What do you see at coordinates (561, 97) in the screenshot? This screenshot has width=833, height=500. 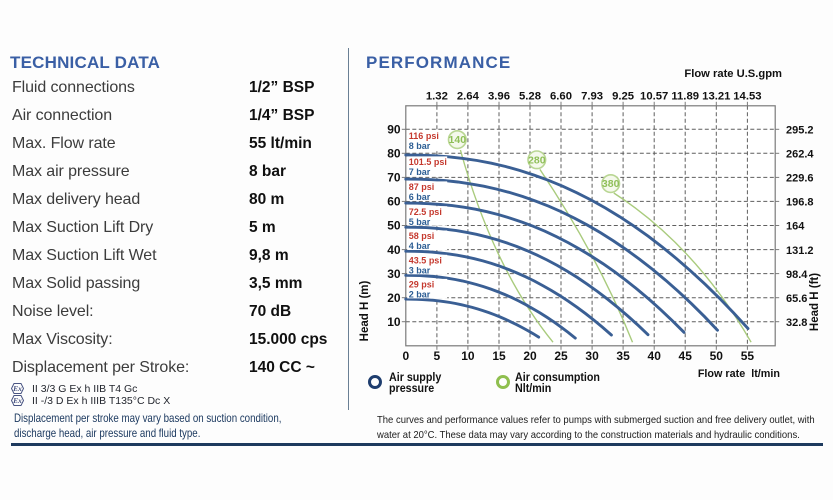 I see `svg-text: 6.60` at bounding box center [561, 97].